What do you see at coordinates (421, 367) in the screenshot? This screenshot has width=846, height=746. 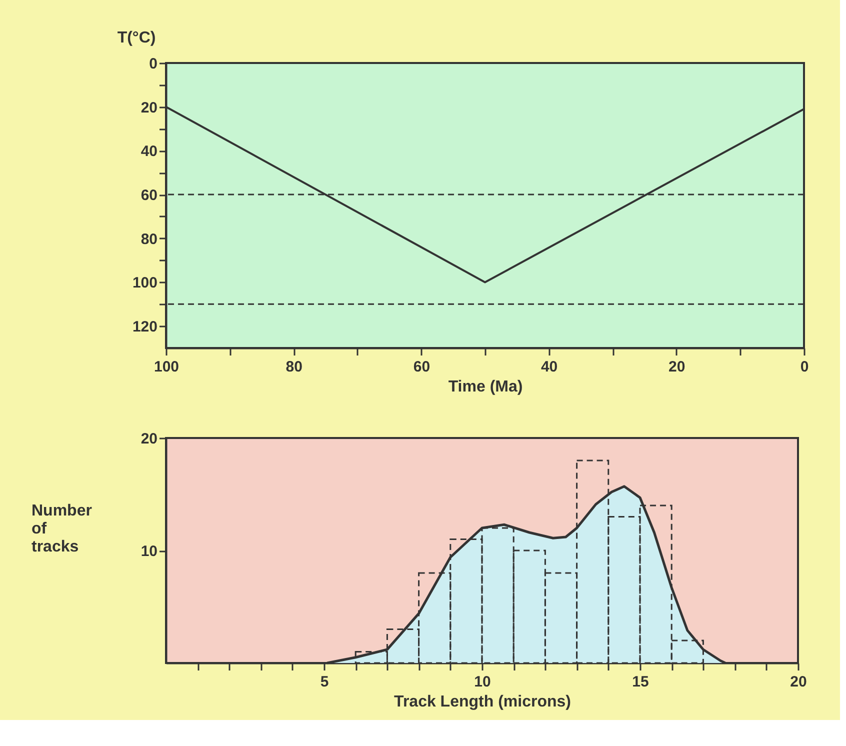 I see `x-tick-label: 60` at bounding box center [421, 367].